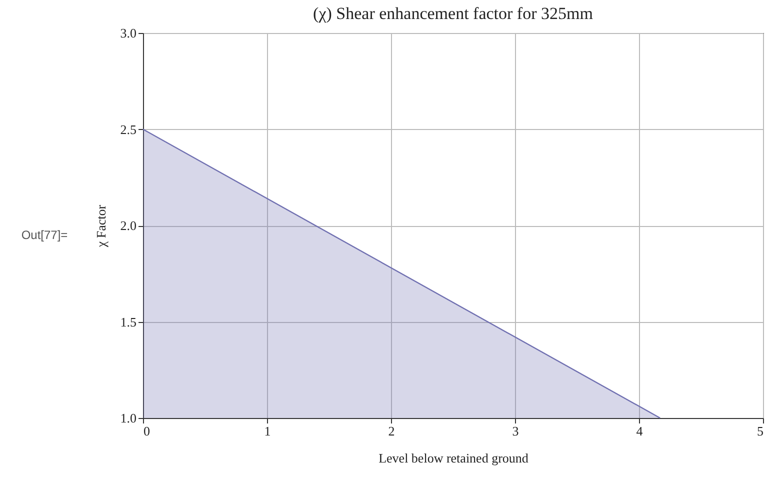 The width and height of the screenshot is (772, 486). I want to click on text: Out[77]=, so click(44, 235).